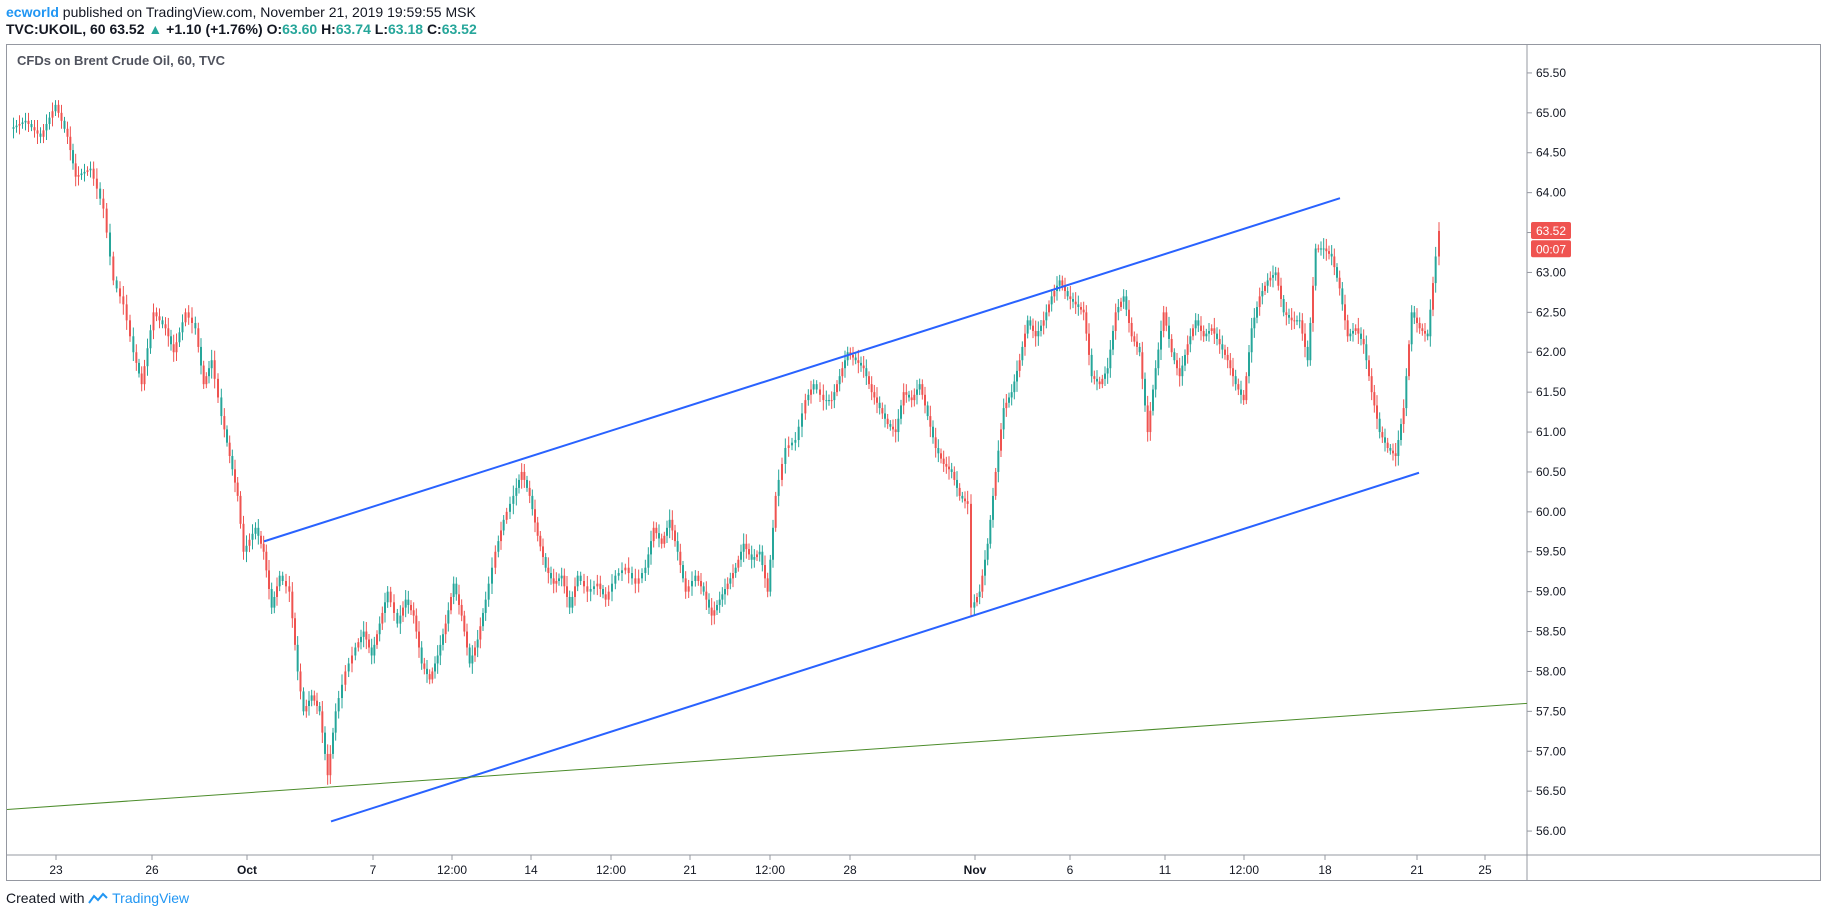  I want to click on y-tick-label: 58.00, so click(1551, 671).